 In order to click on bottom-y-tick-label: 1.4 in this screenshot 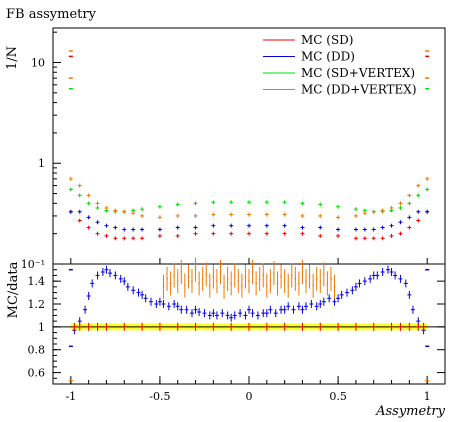, I will do `click(37, 281)`.